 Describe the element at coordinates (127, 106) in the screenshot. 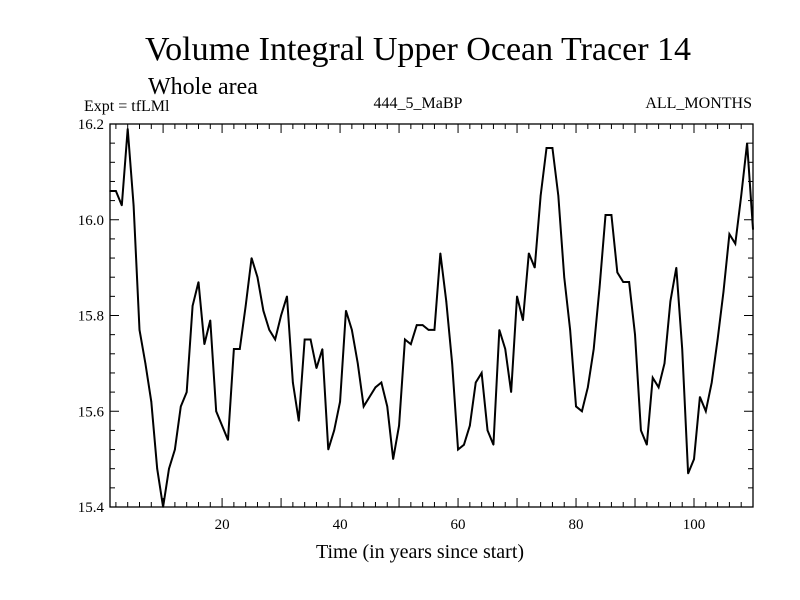

I see `expt-label: Expt = tfLMl` at that location.